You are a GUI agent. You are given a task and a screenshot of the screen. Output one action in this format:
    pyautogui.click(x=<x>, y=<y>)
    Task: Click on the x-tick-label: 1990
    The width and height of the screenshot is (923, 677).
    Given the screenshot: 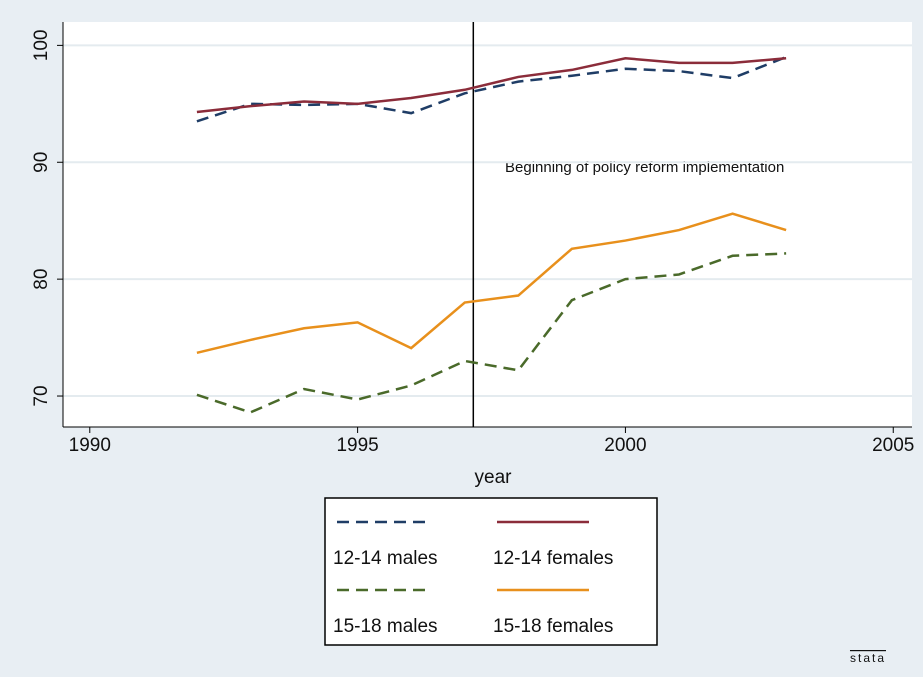 What is the action you would take?
    pyautogui.click(x=90, y=445)
    